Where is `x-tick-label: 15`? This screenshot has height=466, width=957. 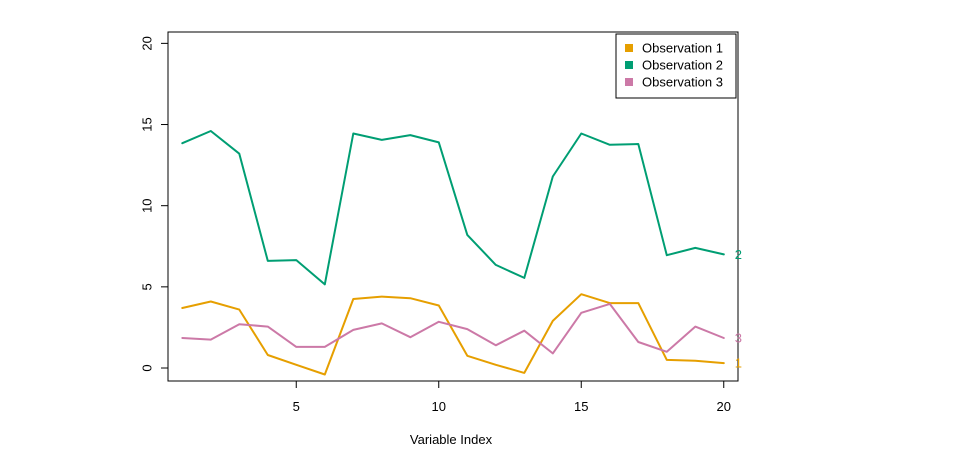
x-tick-label: 15 is located at coordinates (581, 406).